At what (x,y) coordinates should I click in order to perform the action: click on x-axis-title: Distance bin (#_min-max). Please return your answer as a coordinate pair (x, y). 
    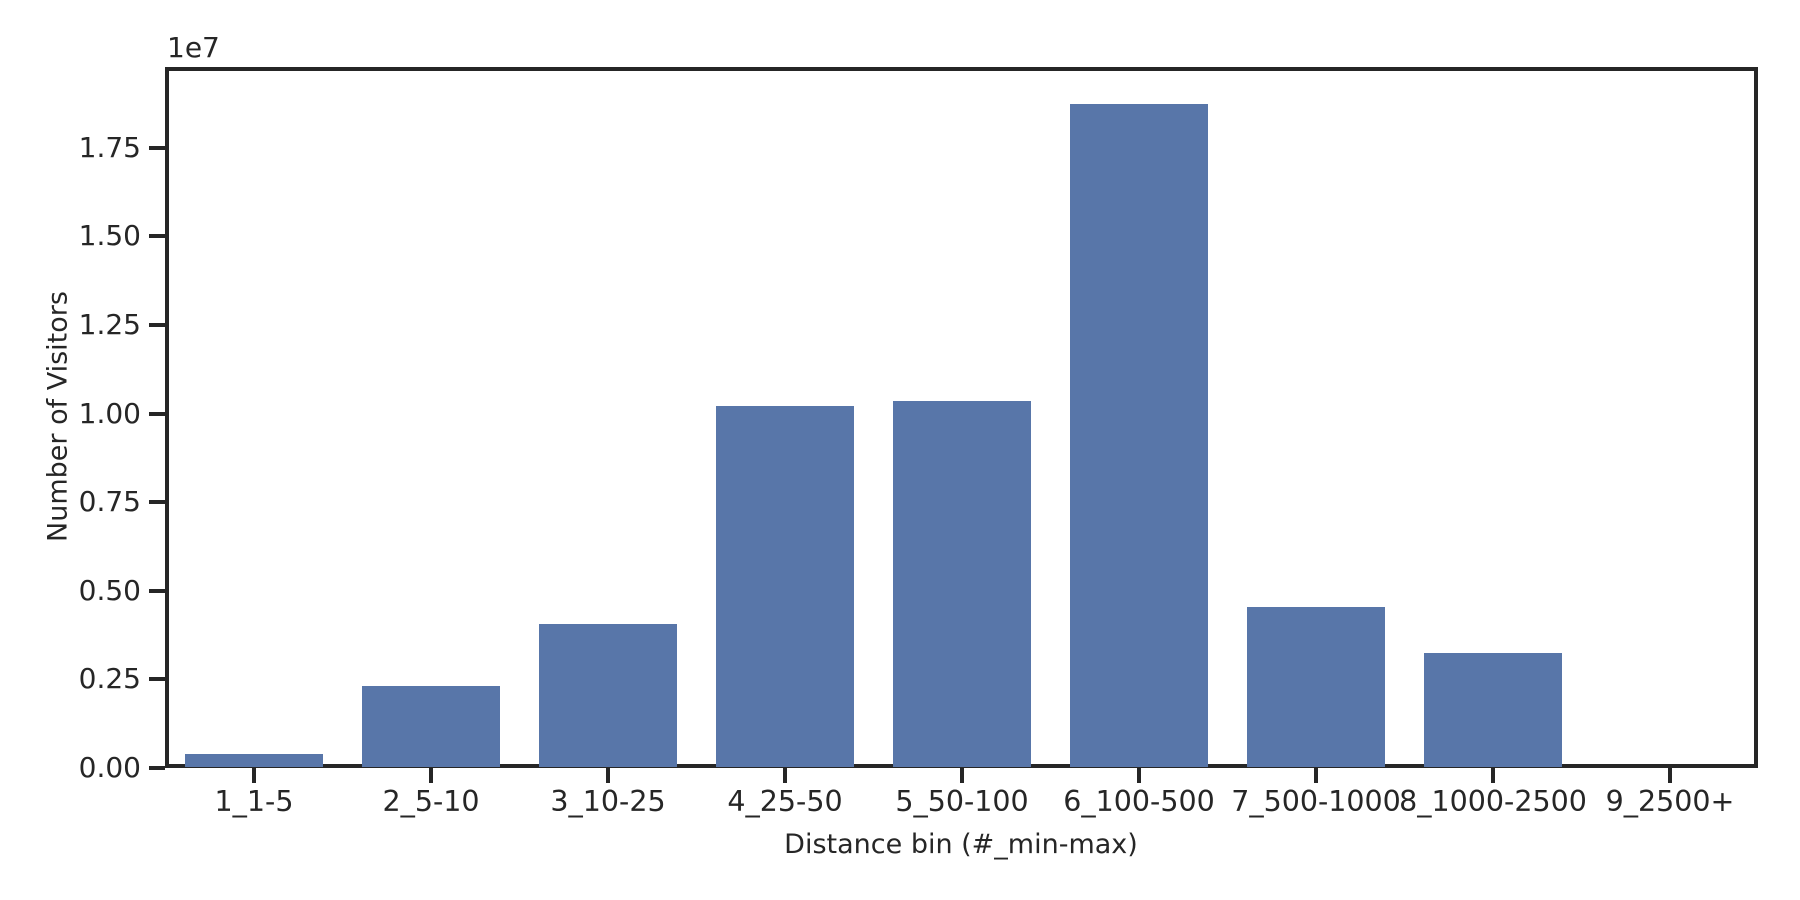
    Looking at the image, I should click on (961, 844).